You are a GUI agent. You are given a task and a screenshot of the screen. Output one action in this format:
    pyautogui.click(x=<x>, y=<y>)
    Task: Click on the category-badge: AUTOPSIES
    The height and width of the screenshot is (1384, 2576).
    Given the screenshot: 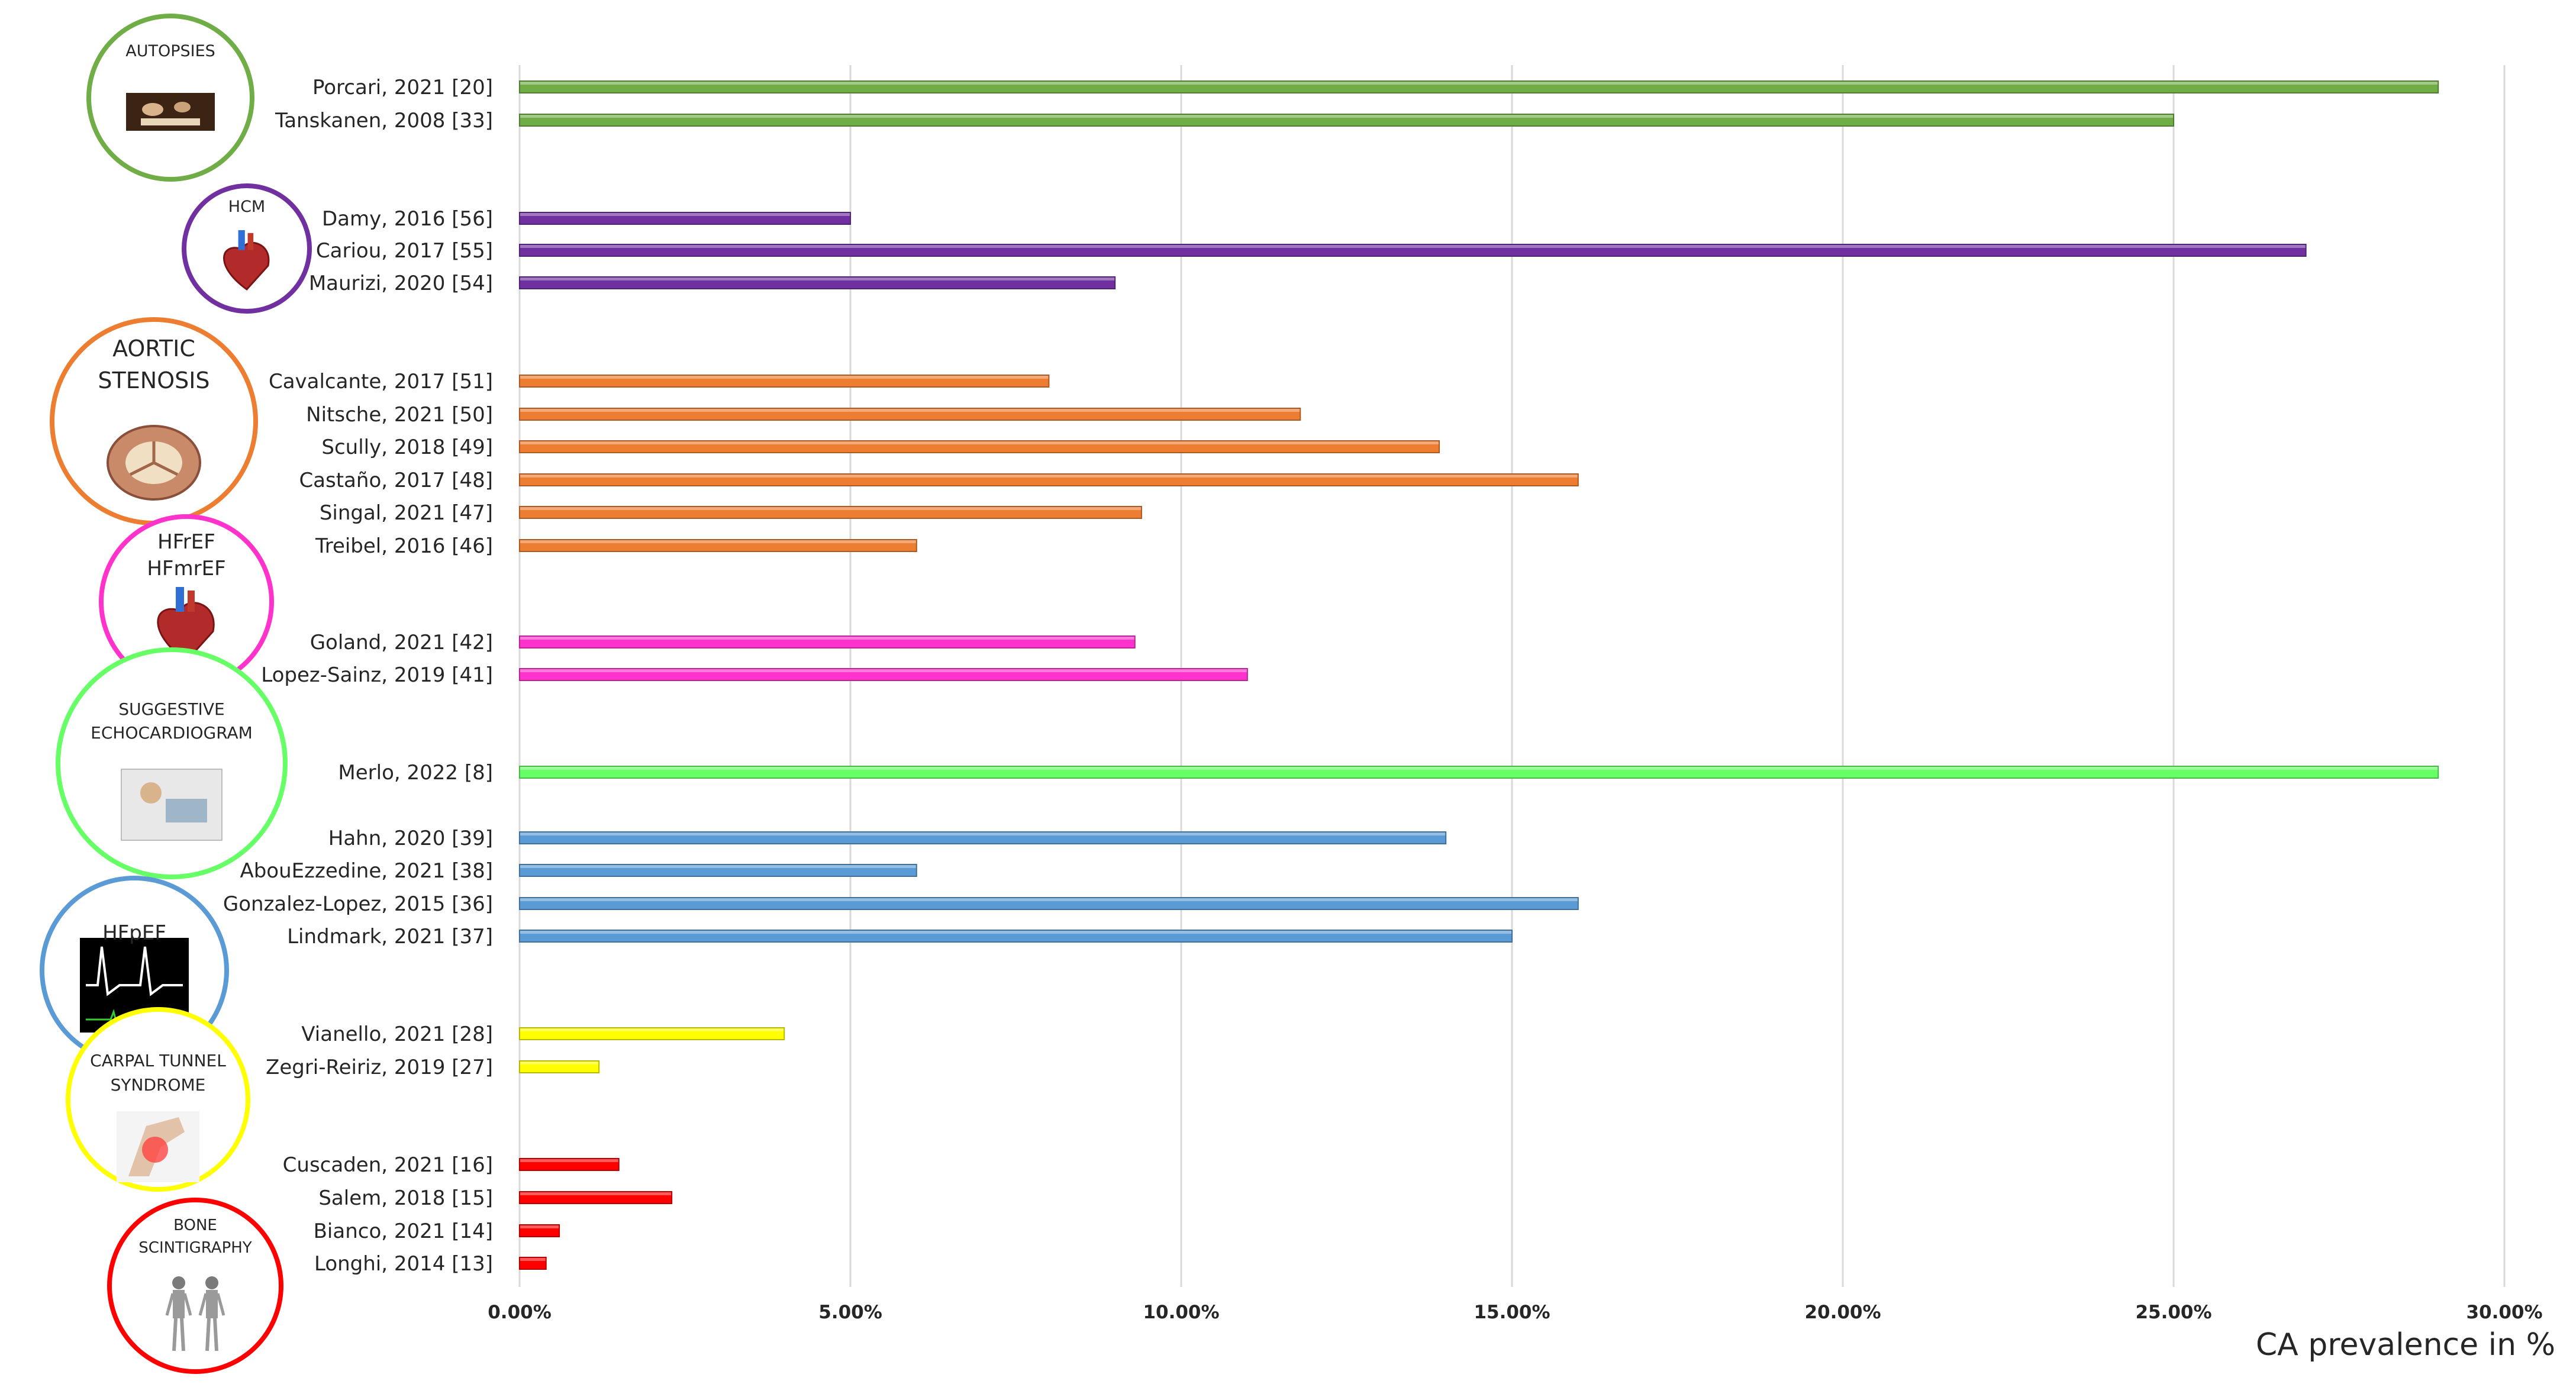 What is the action you would take?
    pyautogui.click(x=170, y=98)
    